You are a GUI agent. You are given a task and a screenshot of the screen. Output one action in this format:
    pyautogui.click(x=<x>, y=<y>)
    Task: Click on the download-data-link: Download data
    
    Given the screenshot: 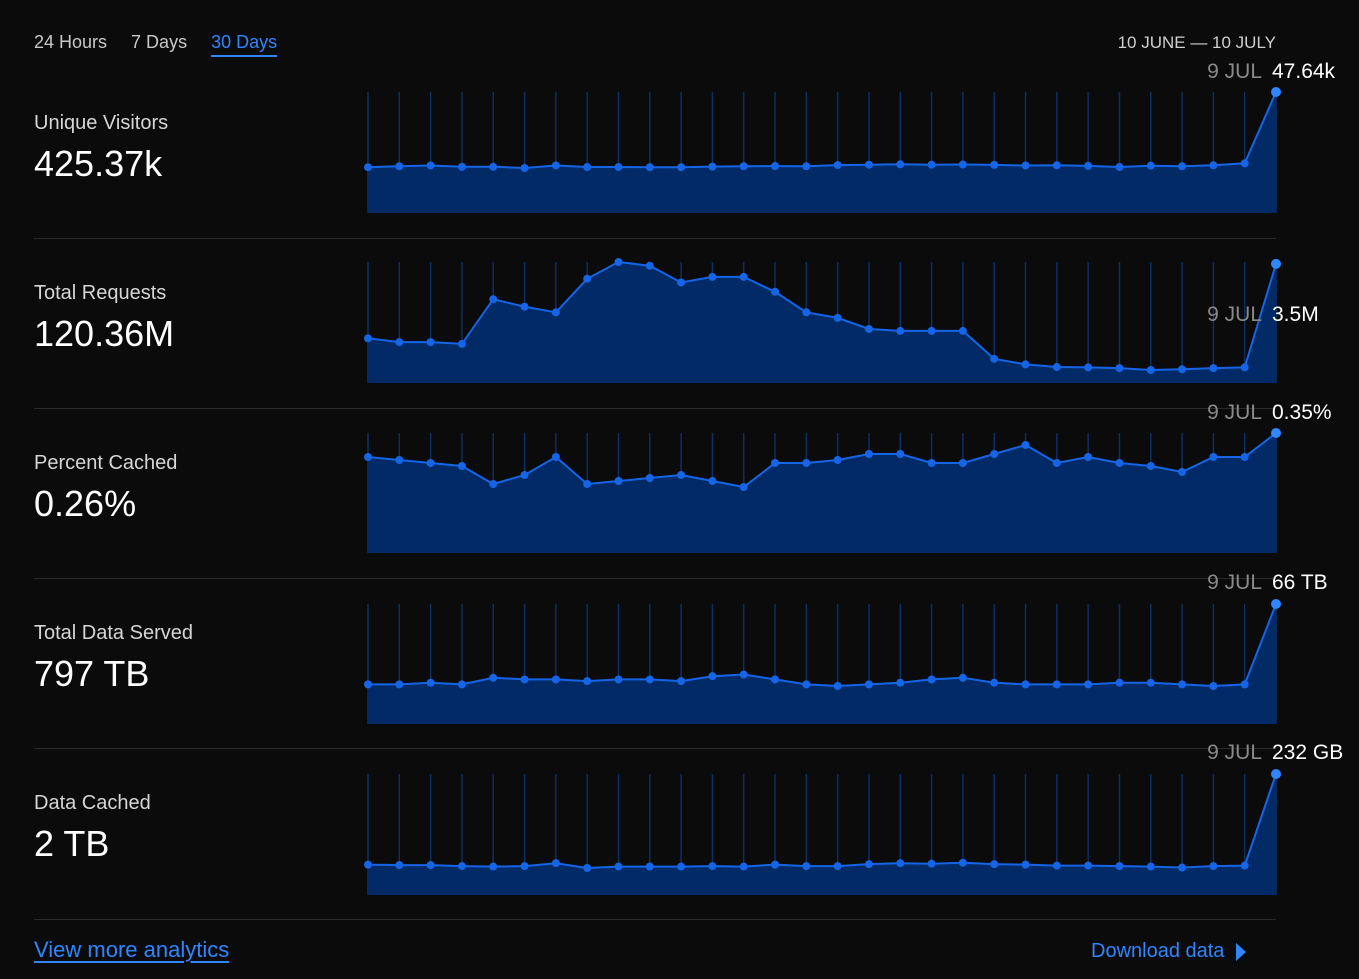 What is the action you would take?
    pyautogui.click(x=1169, y=951)
    